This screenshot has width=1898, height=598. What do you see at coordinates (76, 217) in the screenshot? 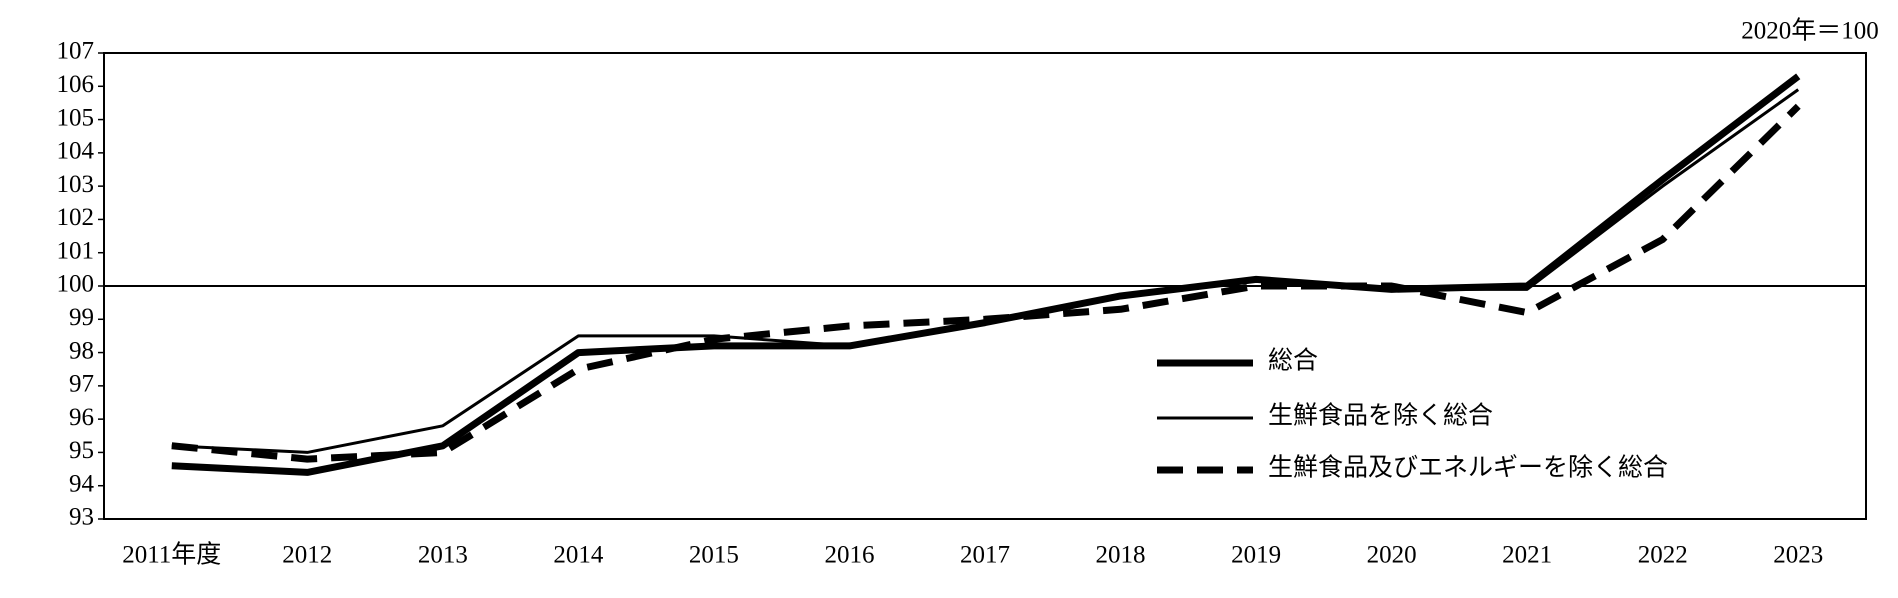
I see `y-tick-label: 102` at bounding box center [76, 217].